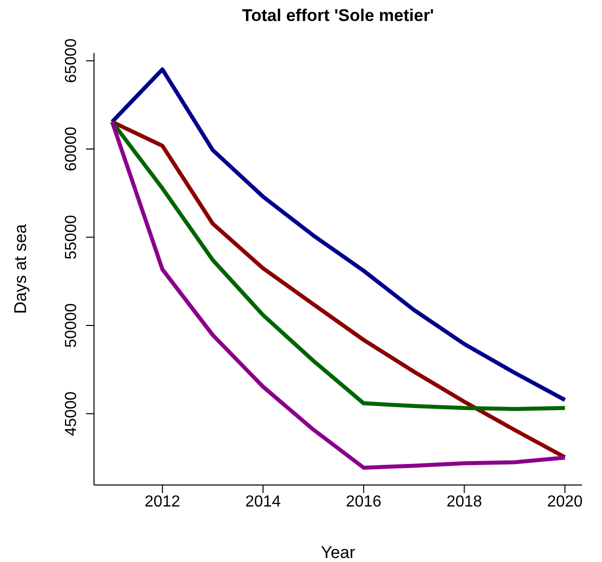 The width and height of the screenshot is (602, 562). I want to click on x-axis-title: Year, so click(338, 552).